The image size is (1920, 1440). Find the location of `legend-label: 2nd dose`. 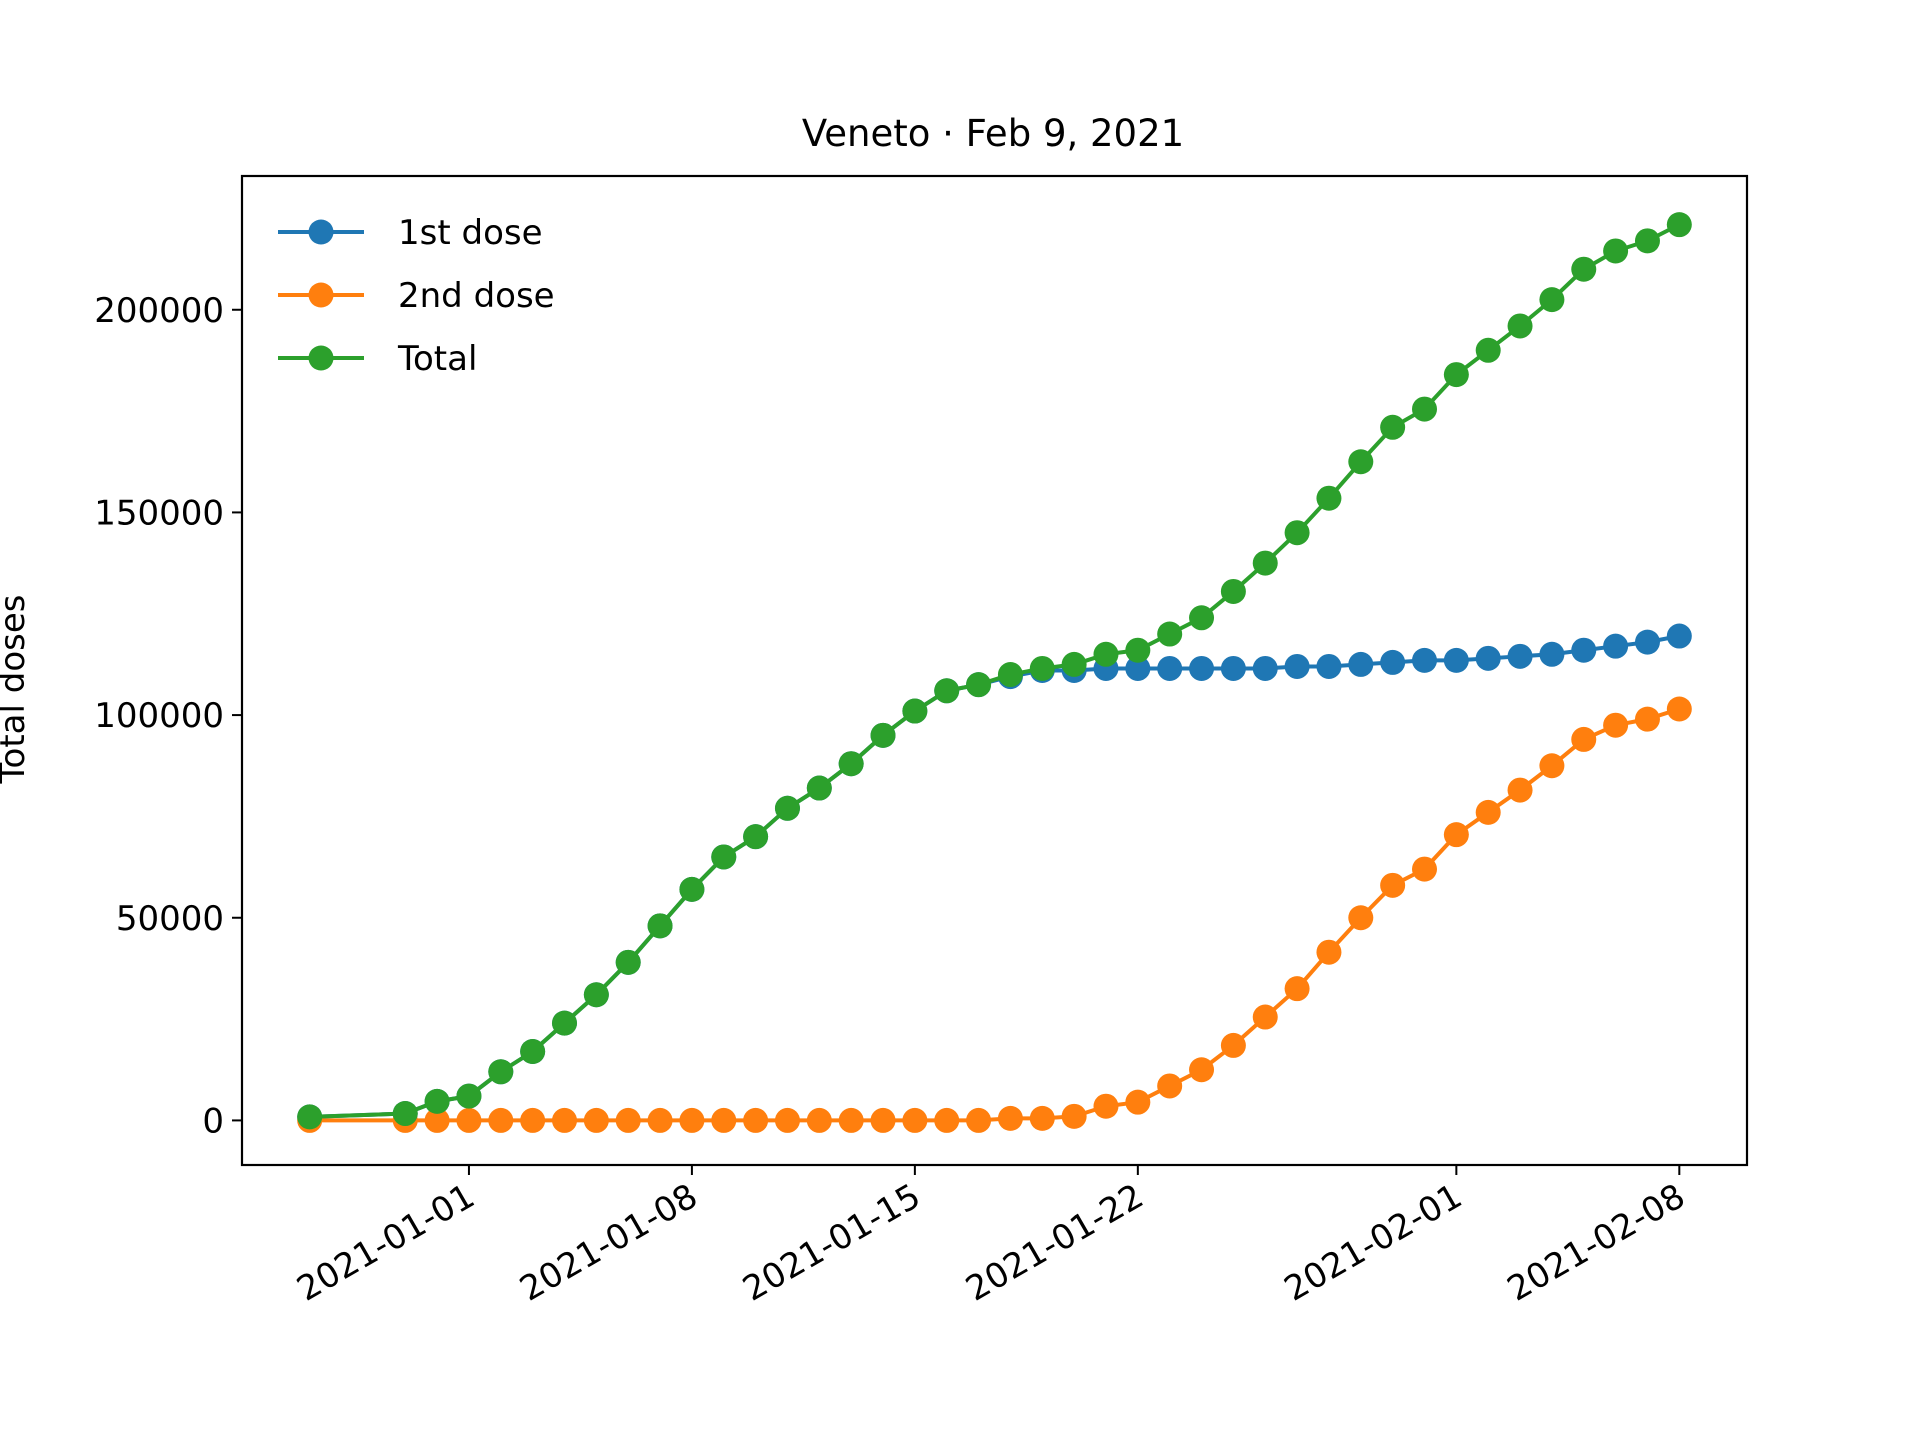

legend-label: 2nd dose is located at coordinates (476, 296).